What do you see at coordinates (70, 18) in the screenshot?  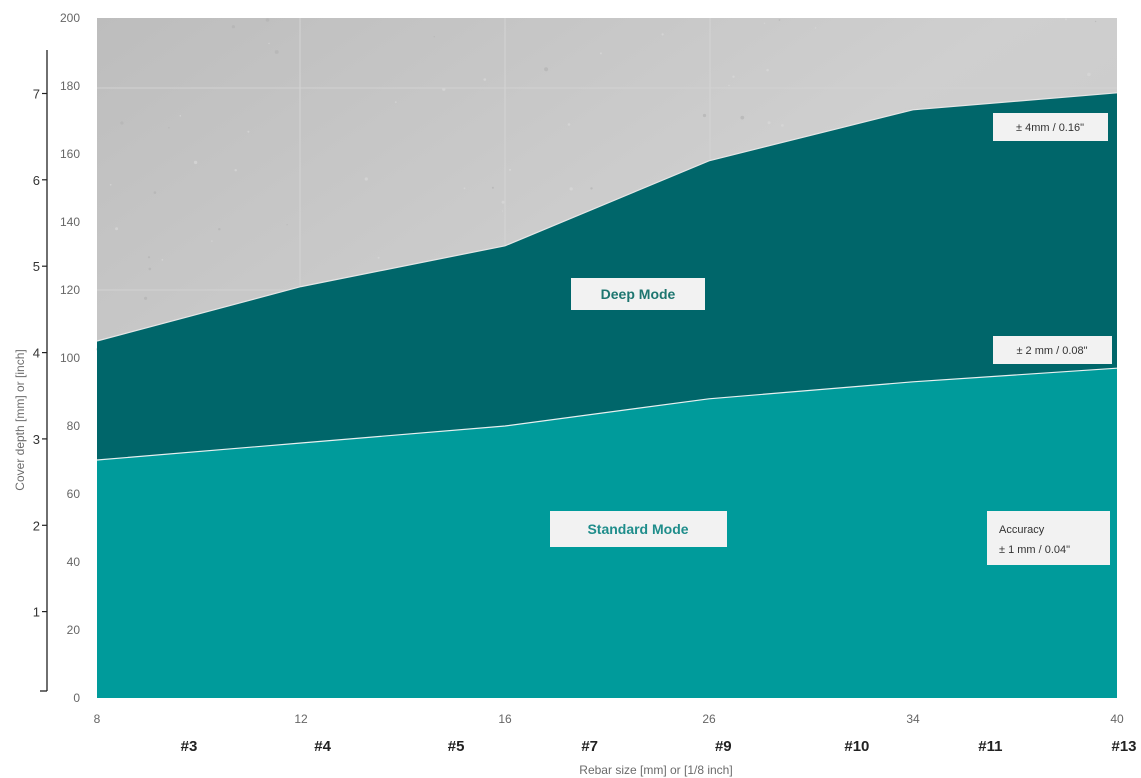 I see `y-tick-mm-label: 200` at bounding box center [70, 18].